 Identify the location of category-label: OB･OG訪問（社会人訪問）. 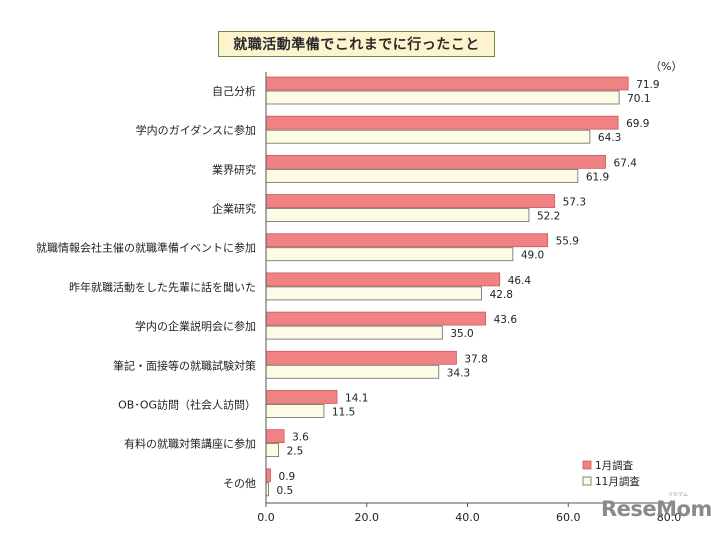
(187, 404).